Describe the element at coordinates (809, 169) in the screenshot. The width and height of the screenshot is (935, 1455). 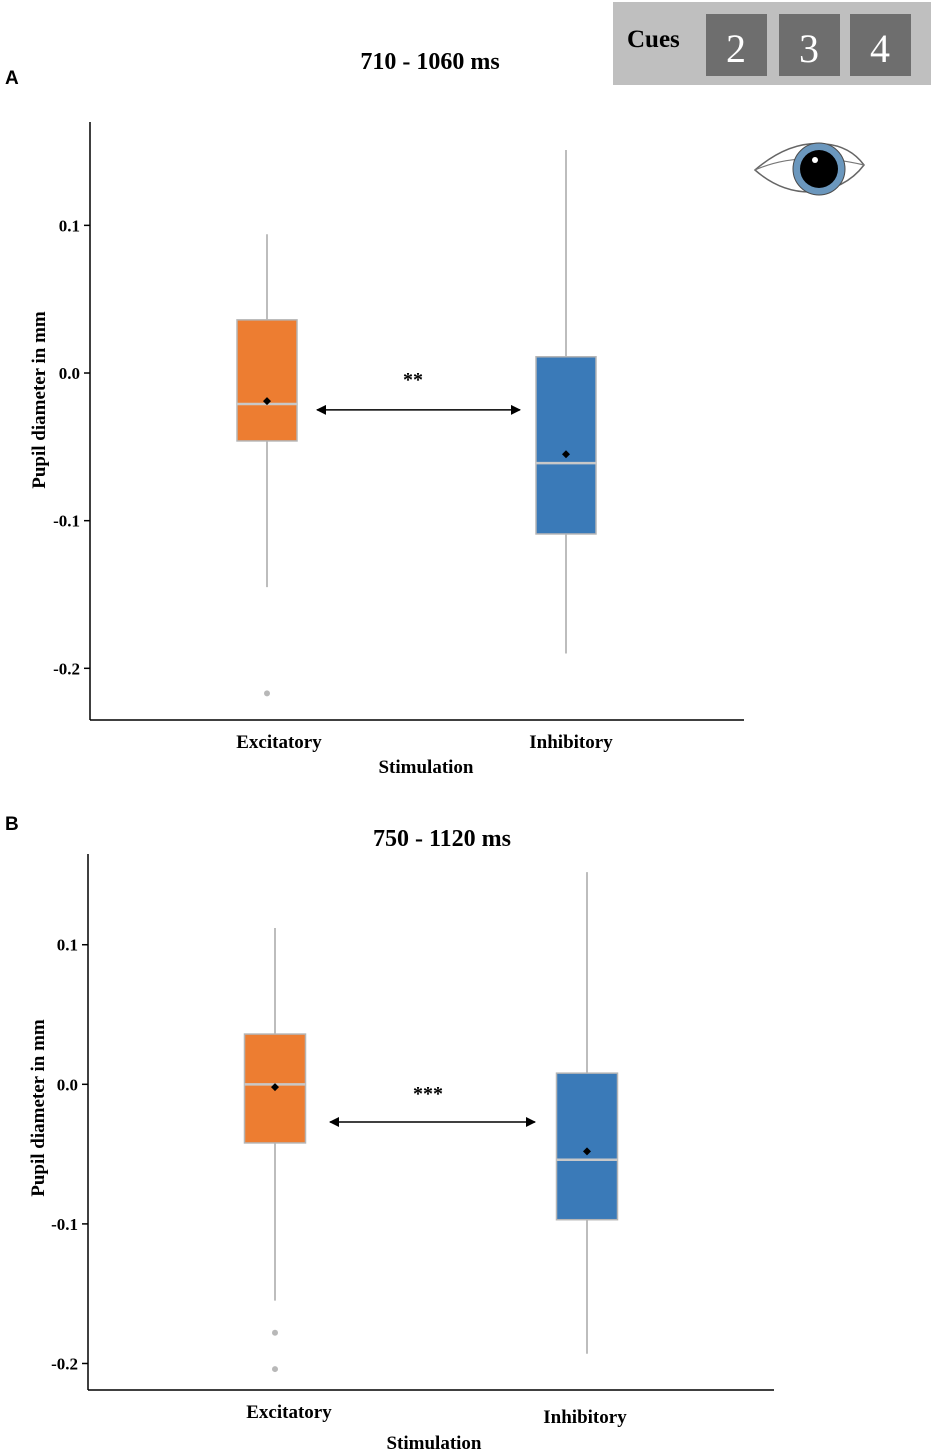
I see `eye-icon` at that location.